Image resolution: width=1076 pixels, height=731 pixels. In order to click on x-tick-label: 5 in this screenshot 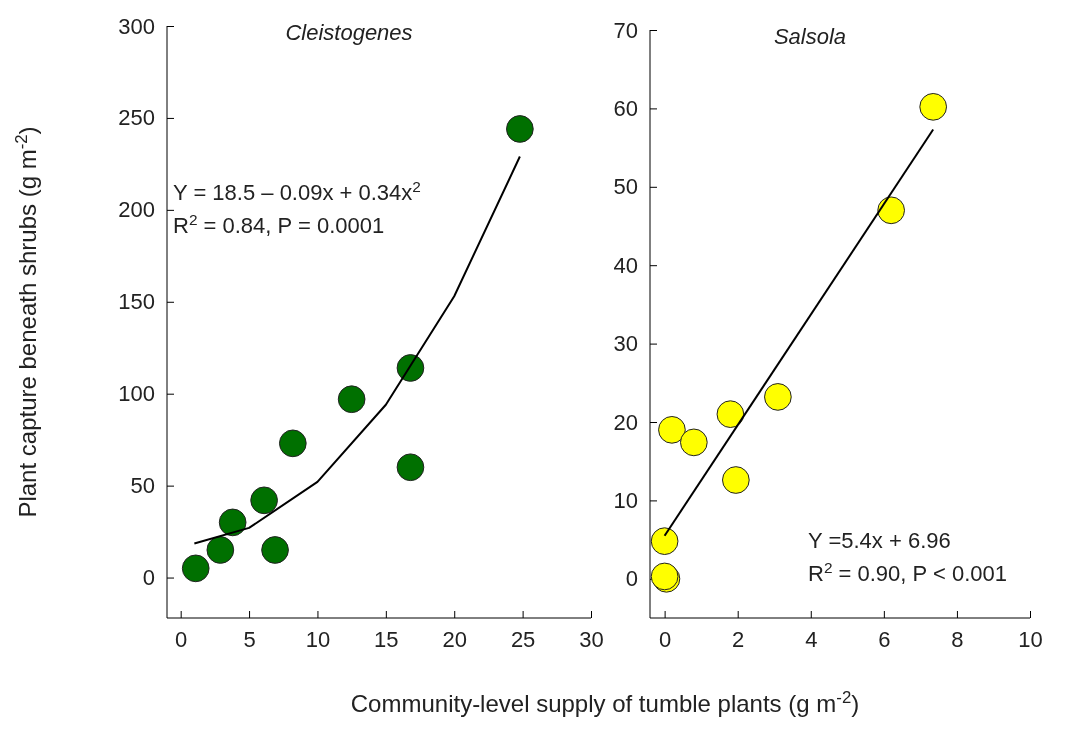, I will do `click(249, 640)`.